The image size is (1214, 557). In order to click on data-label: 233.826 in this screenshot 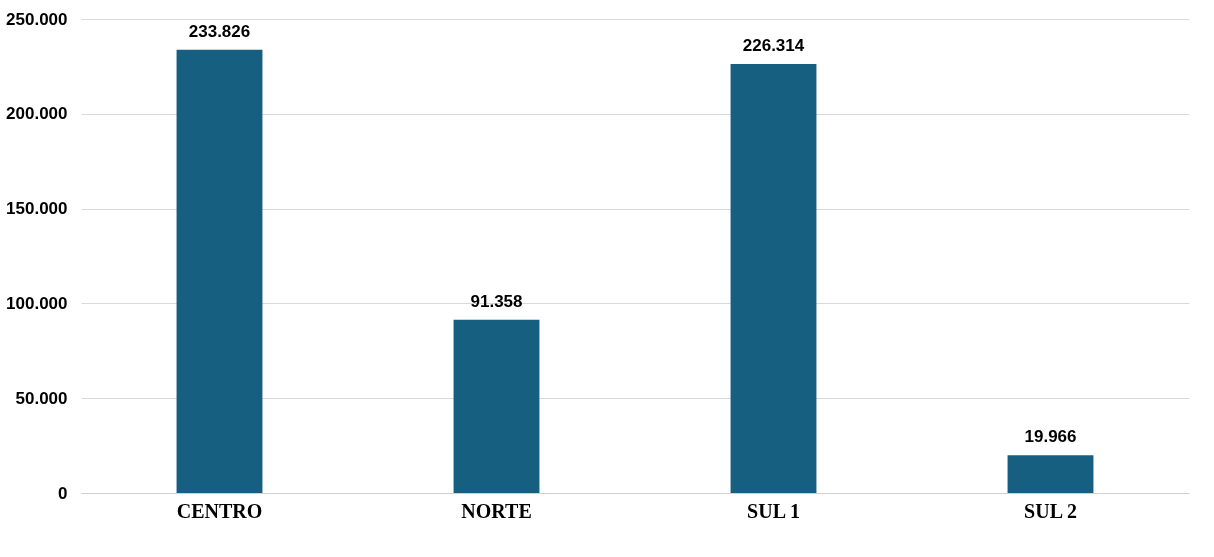, I will do `click(219, 31)`.